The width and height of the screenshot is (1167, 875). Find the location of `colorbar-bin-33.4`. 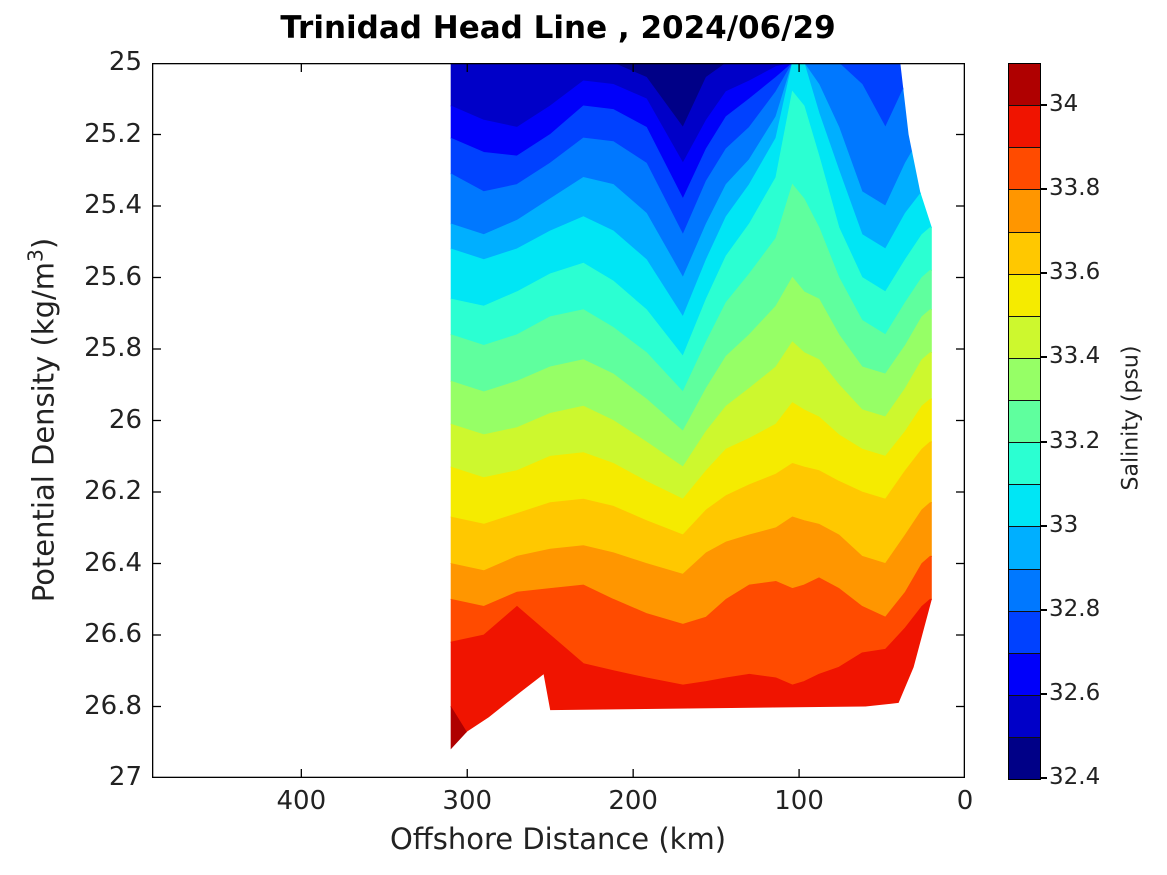

colorbar-bin-33.4 is located at coordinates (1024, 336).